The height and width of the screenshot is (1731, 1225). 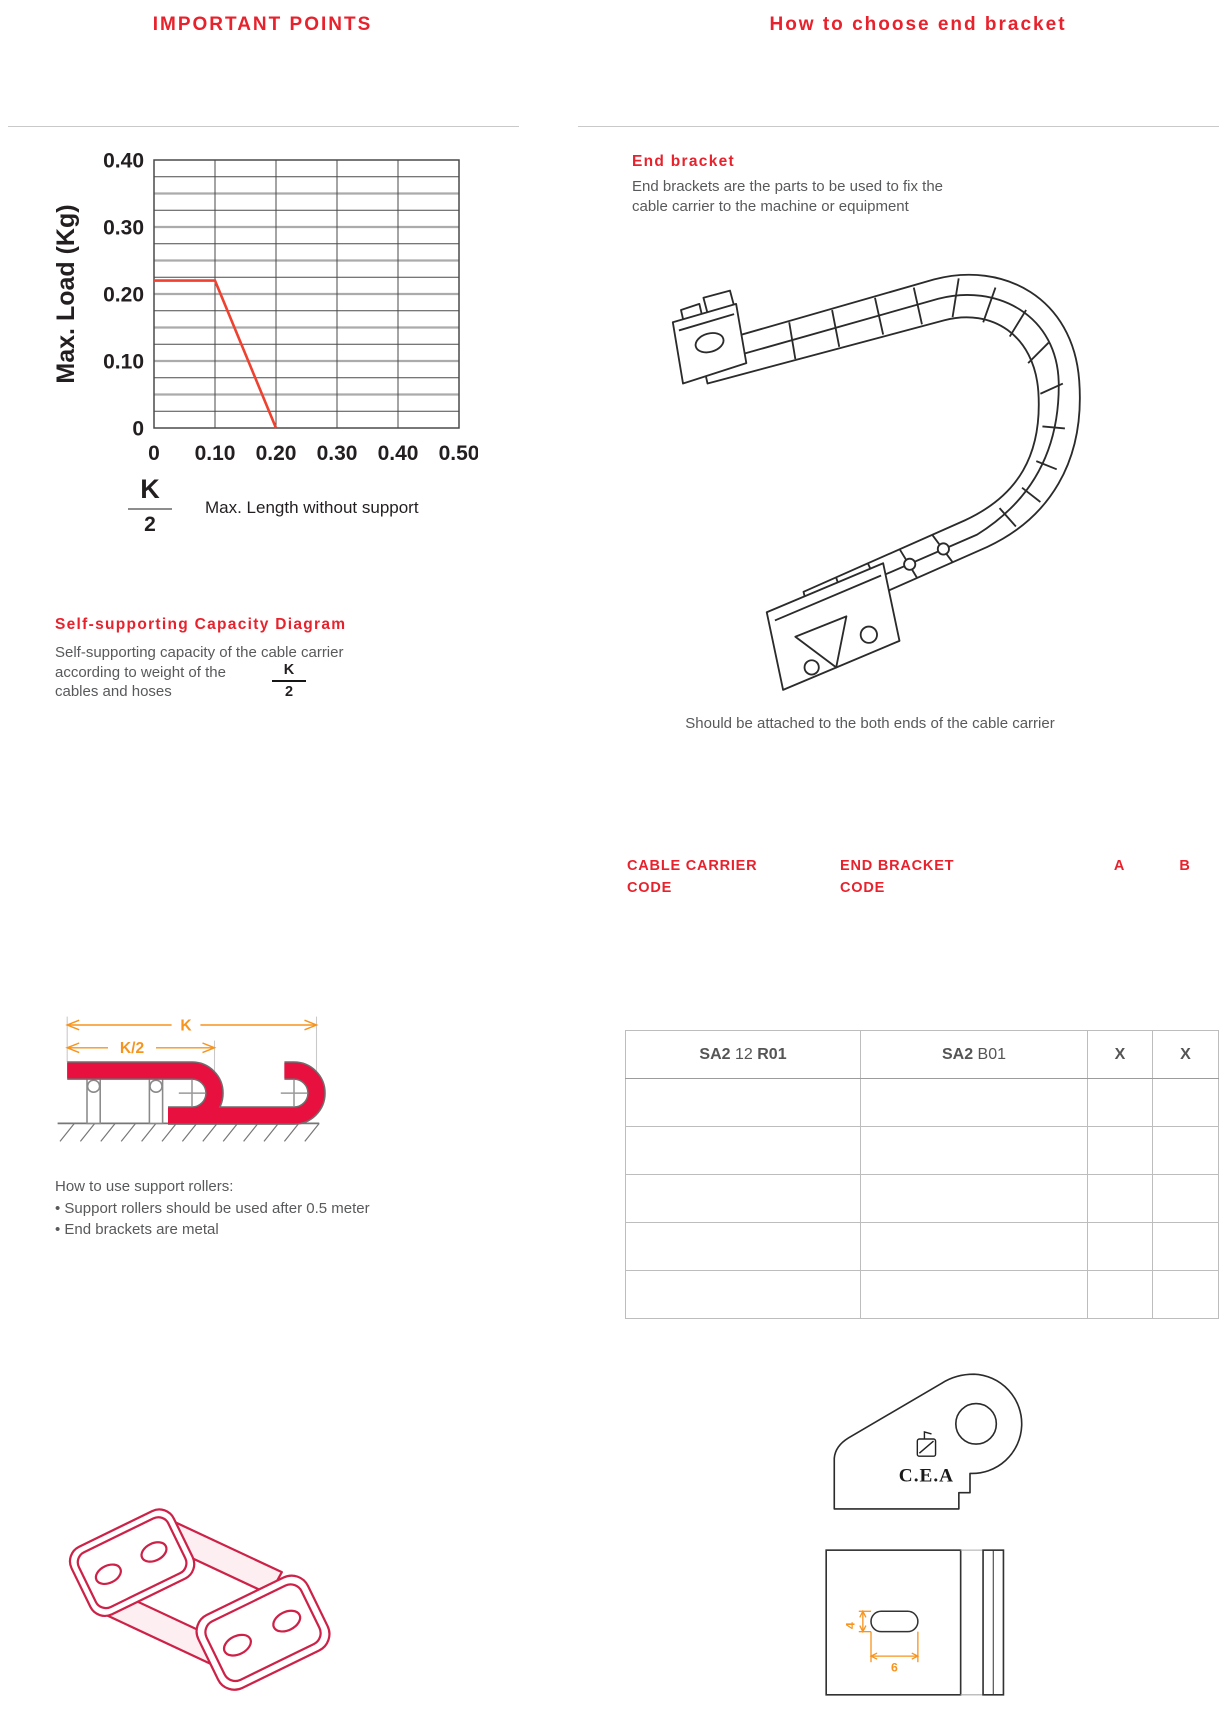 I want to click on divider-right, so click(x=898, y=126).